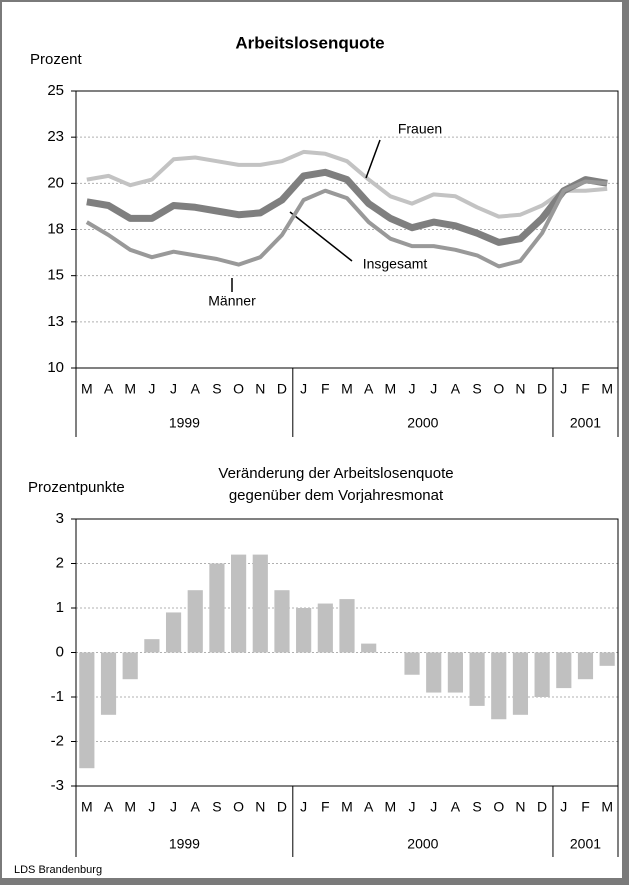 This screenshot has width=629, height=885. I want to click on series-label: Männer, so click(232, 301).